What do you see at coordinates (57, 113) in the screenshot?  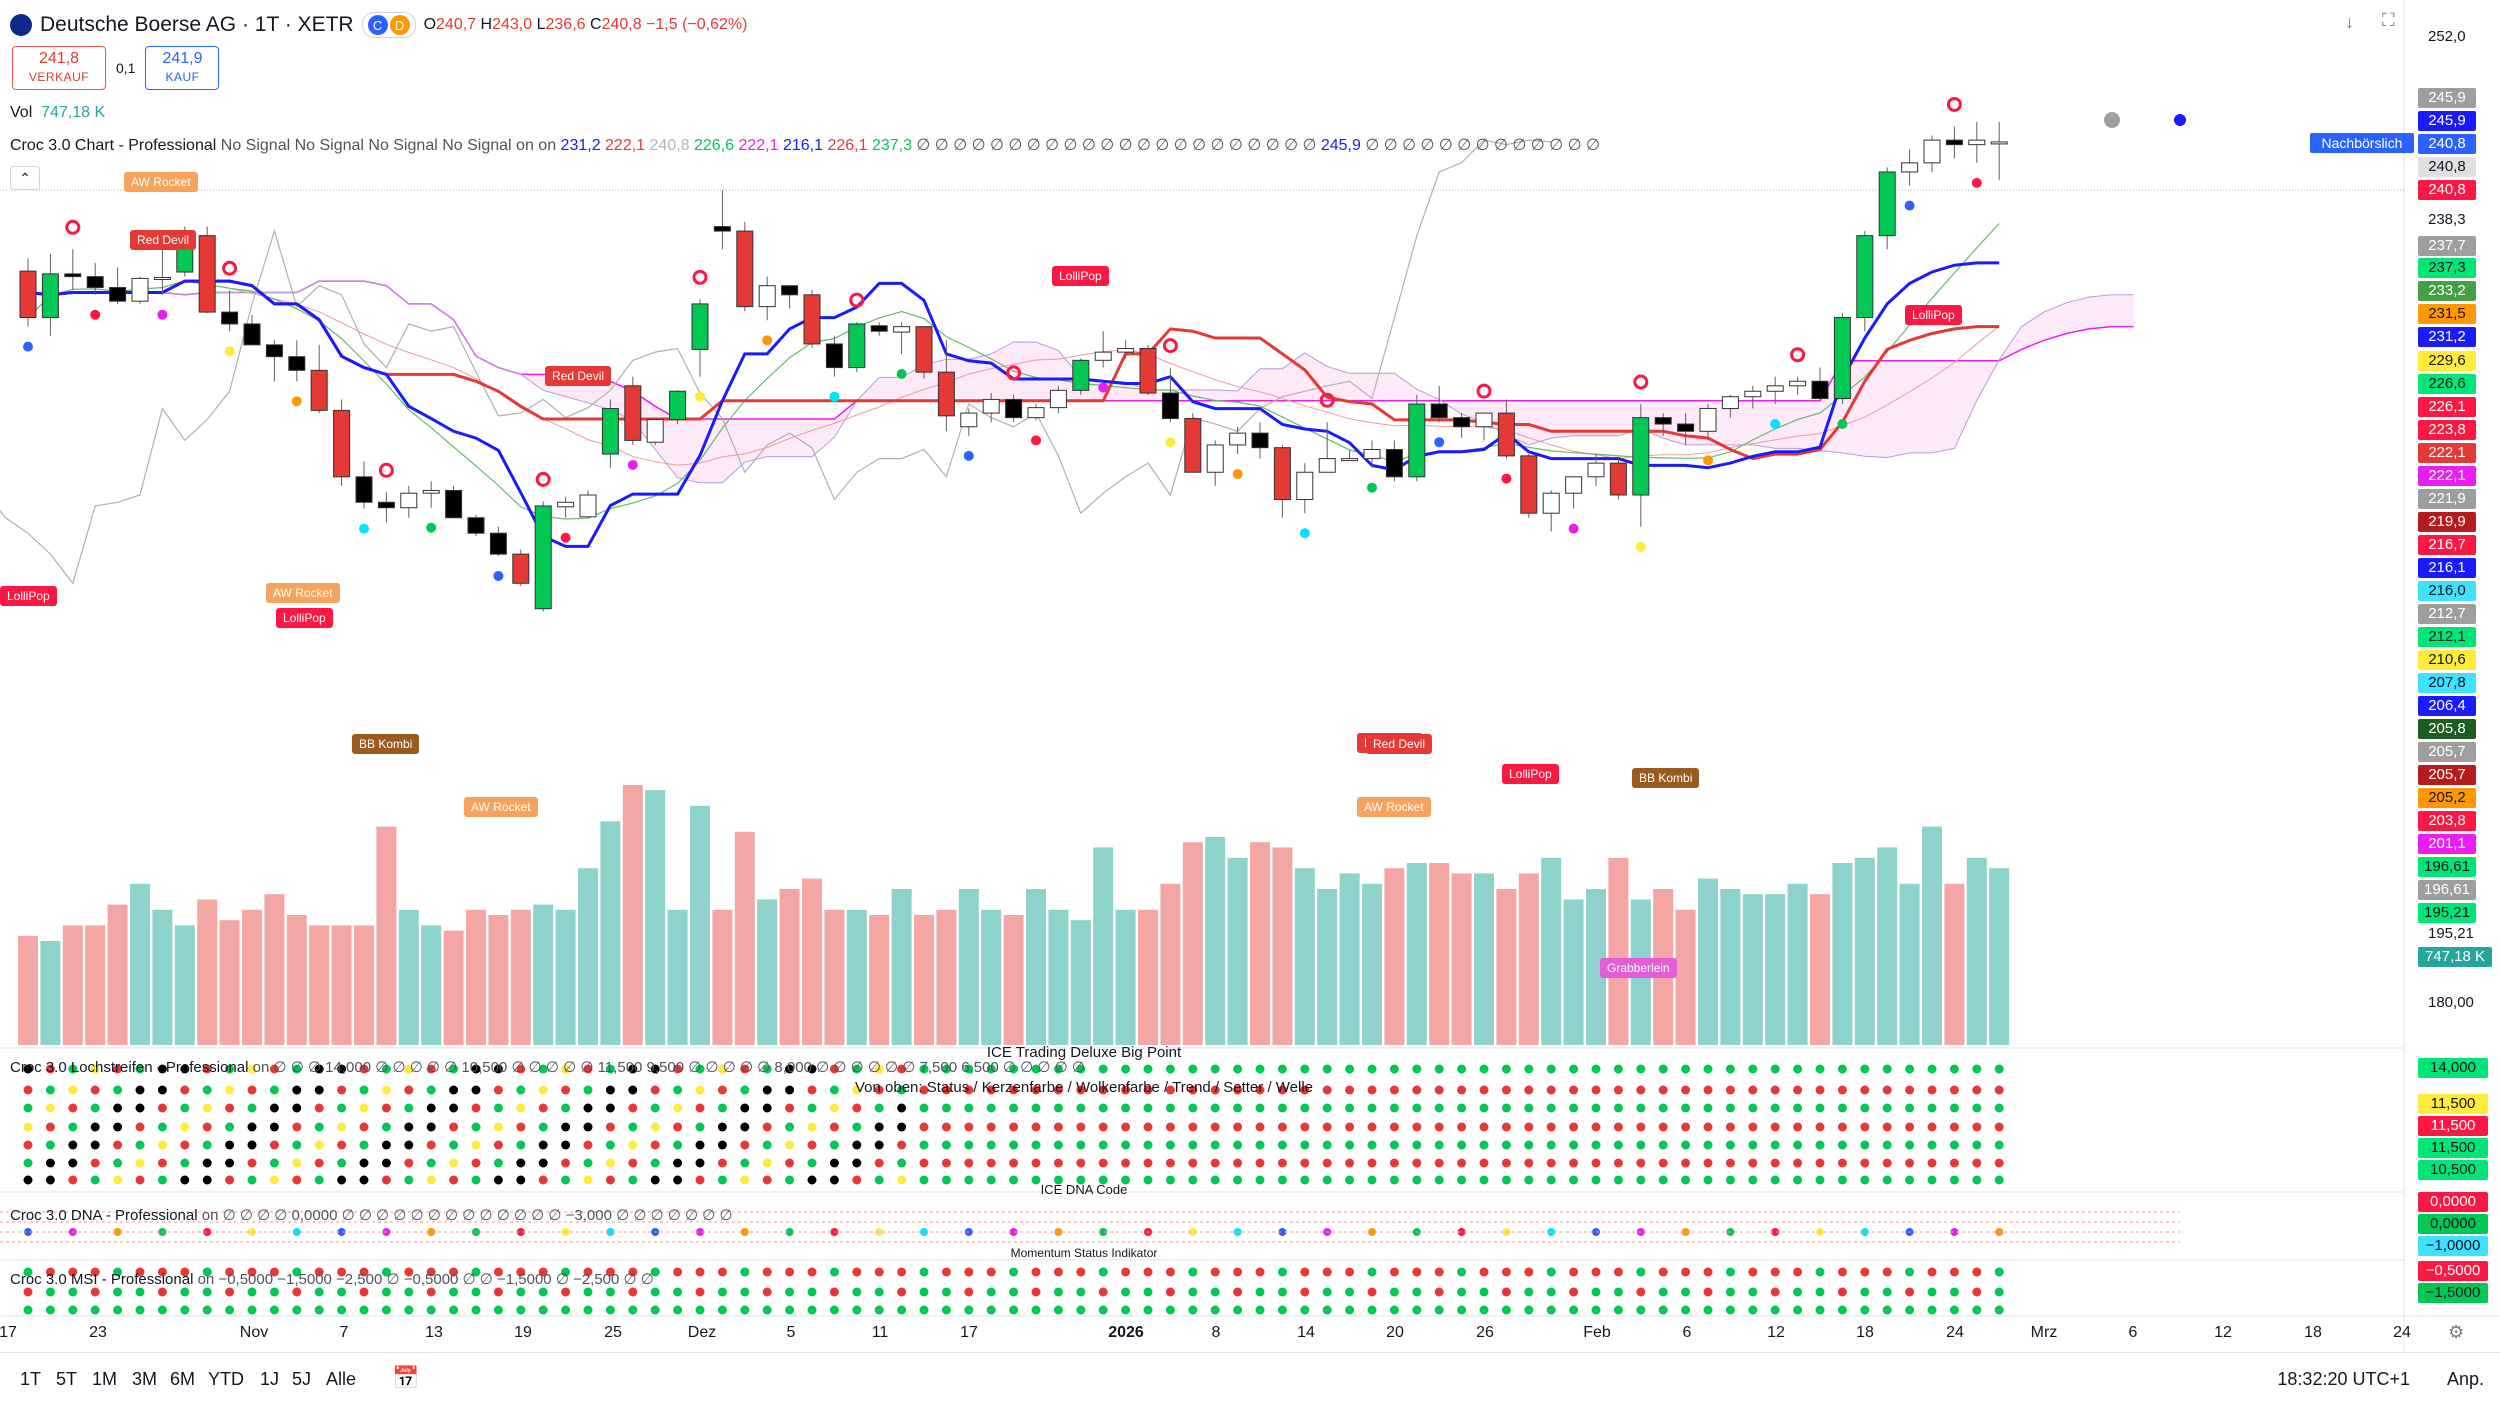 I see `volume-legend: Vol 747,18 K` at bounding box center [57, 113].